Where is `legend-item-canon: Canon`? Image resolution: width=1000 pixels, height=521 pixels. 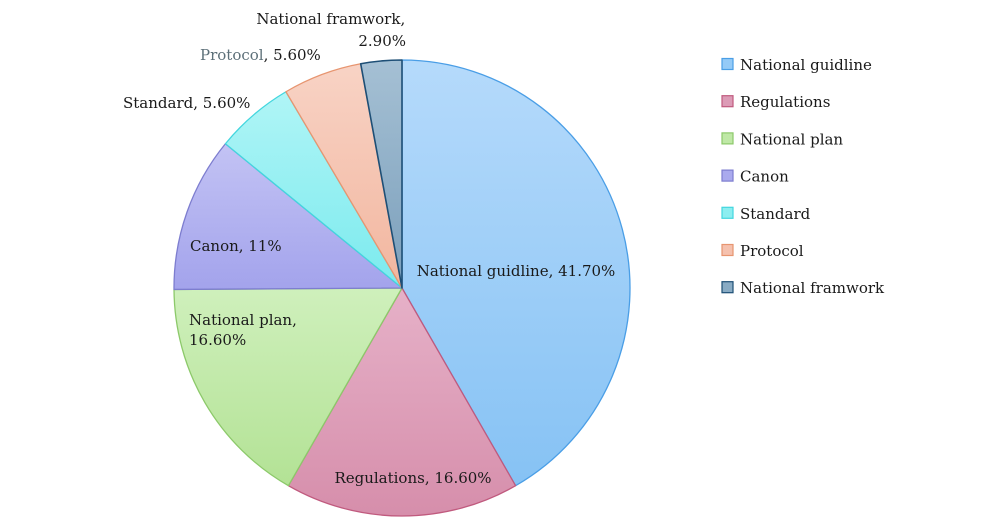 legend-item-canon: Canon is located at coordinates (755, 177).